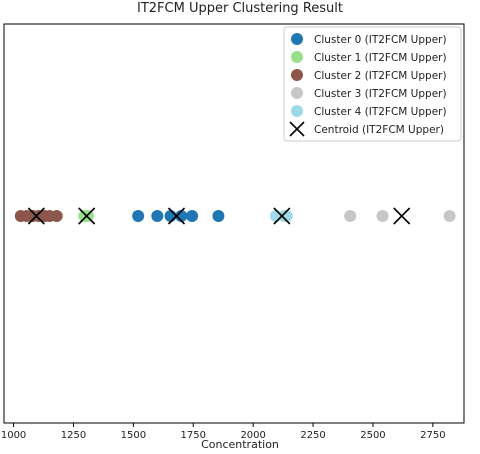 Image resolution: width=480 pixels, height=454 pixels. What do you see at coordinates (240, 444) in the screenshot?
I see `x-axis-label: Concentration` at bounding box center [240, 444].